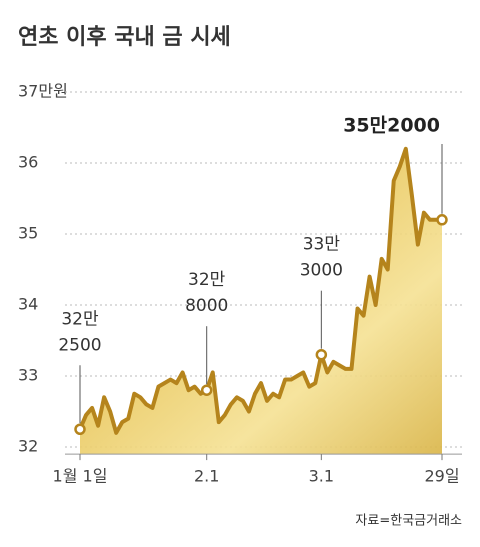 Image resolution: width=480 pixels, height=547 pixels. What do you see at coordinates (321, 476) in the screenshot?
I see `x-tick-label: 3.1` at bounding box center [321, 476].